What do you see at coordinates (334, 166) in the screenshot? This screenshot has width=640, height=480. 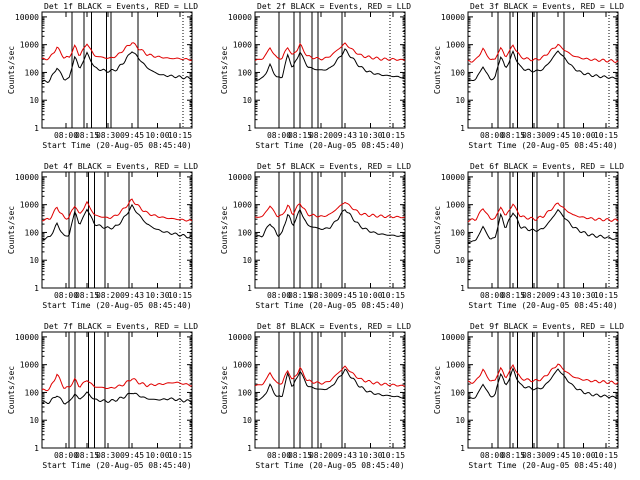 I see `panel-title: Det 5f BLACK = Events, RED = LLD` at bounding box center [334, 166].